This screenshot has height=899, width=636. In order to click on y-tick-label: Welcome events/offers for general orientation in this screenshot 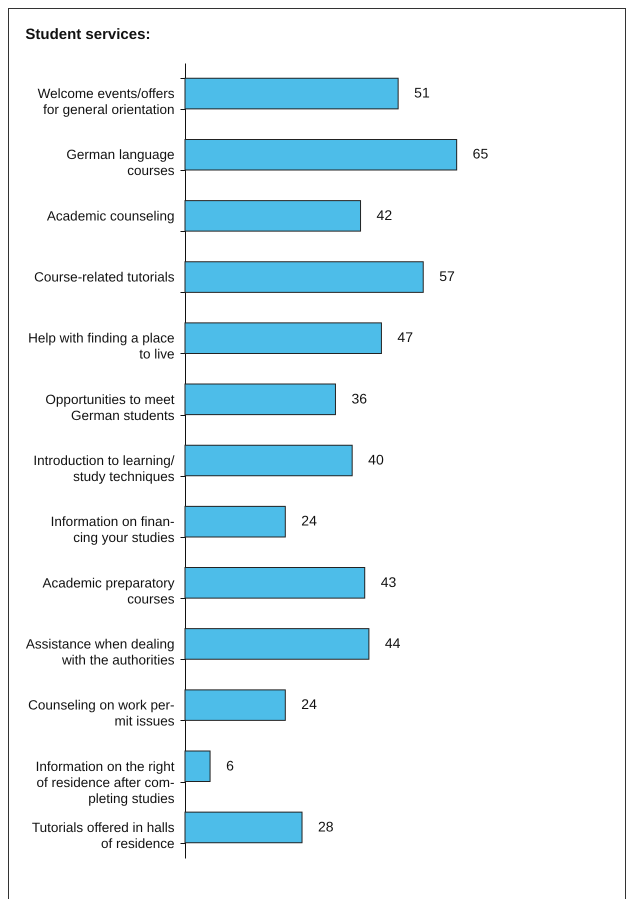, I will do `click(106, 102)`.